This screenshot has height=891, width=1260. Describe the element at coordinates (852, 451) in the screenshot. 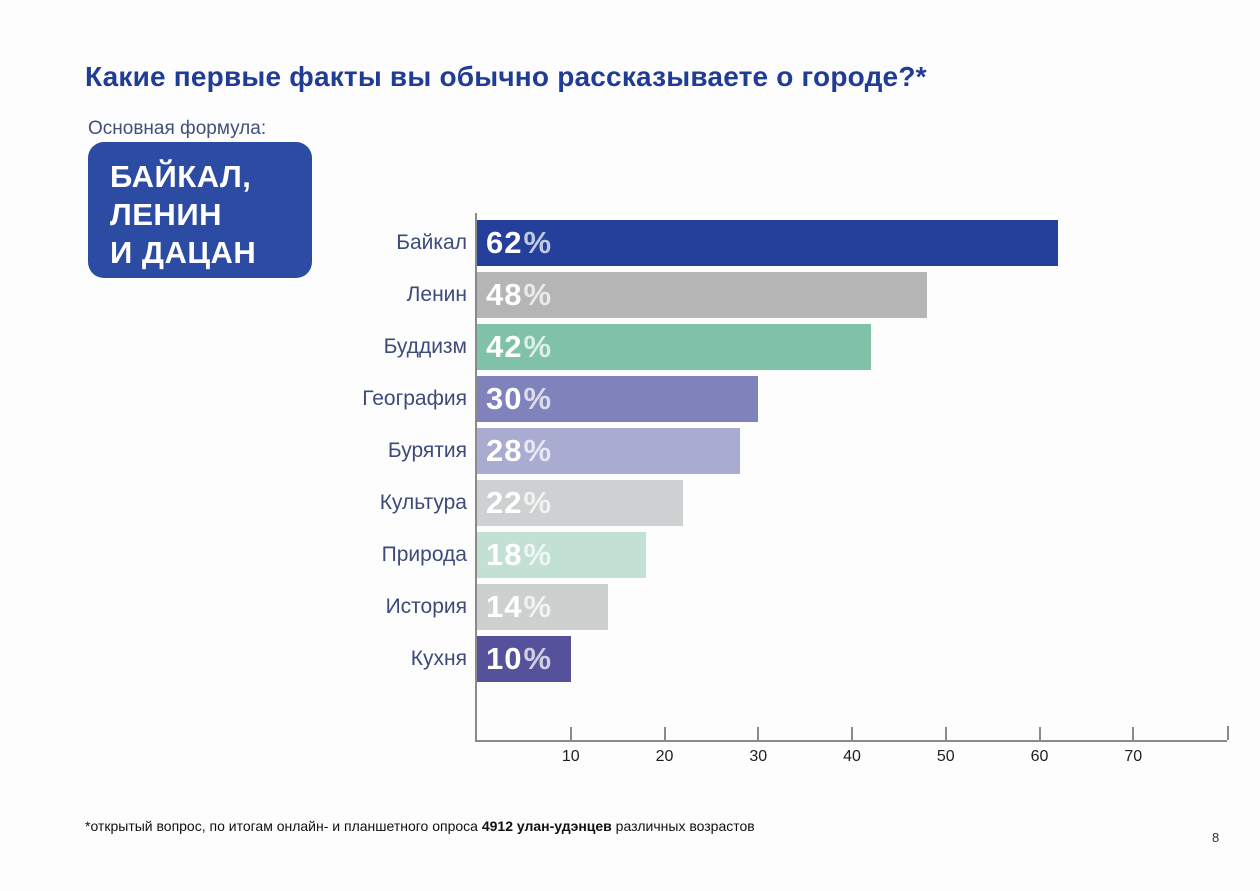

I see `bar-track: 28%` at that location.